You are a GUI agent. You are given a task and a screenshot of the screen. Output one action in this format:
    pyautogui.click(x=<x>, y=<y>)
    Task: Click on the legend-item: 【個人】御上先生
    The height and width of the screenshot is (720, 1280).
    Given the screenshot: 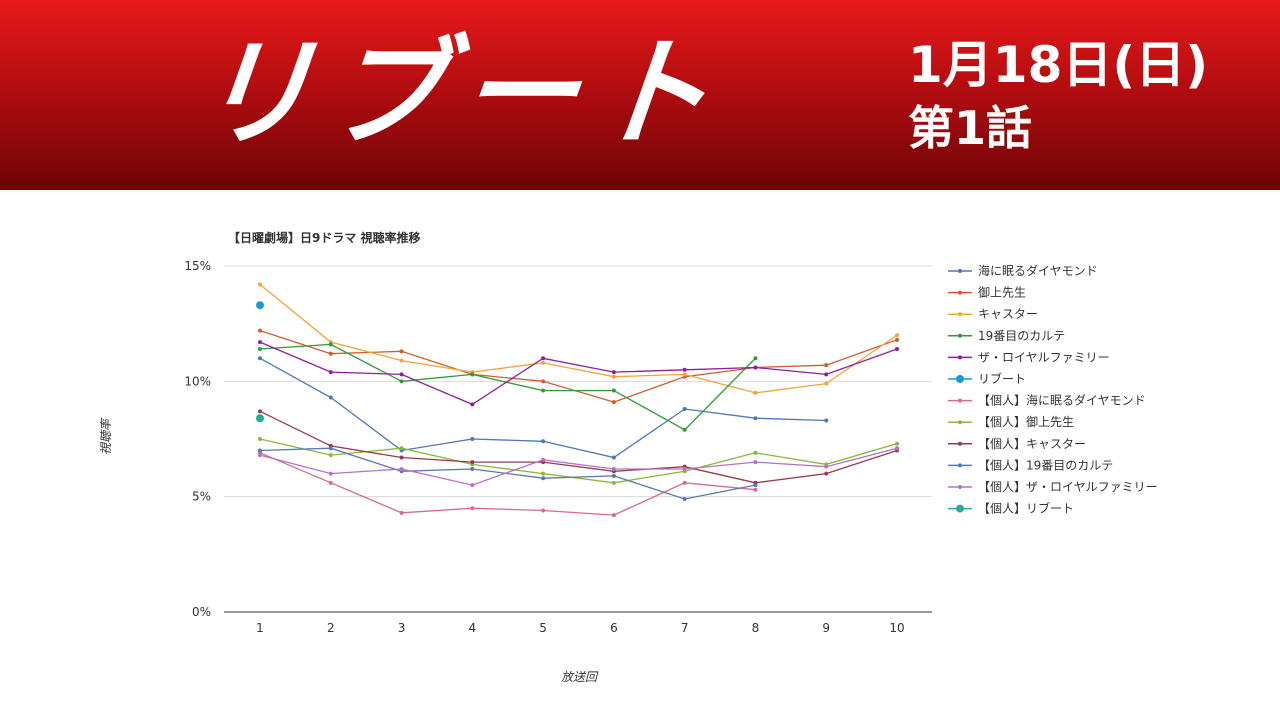 What is the action you would take?
    pyautogui.click(x=1011, y=421)
    